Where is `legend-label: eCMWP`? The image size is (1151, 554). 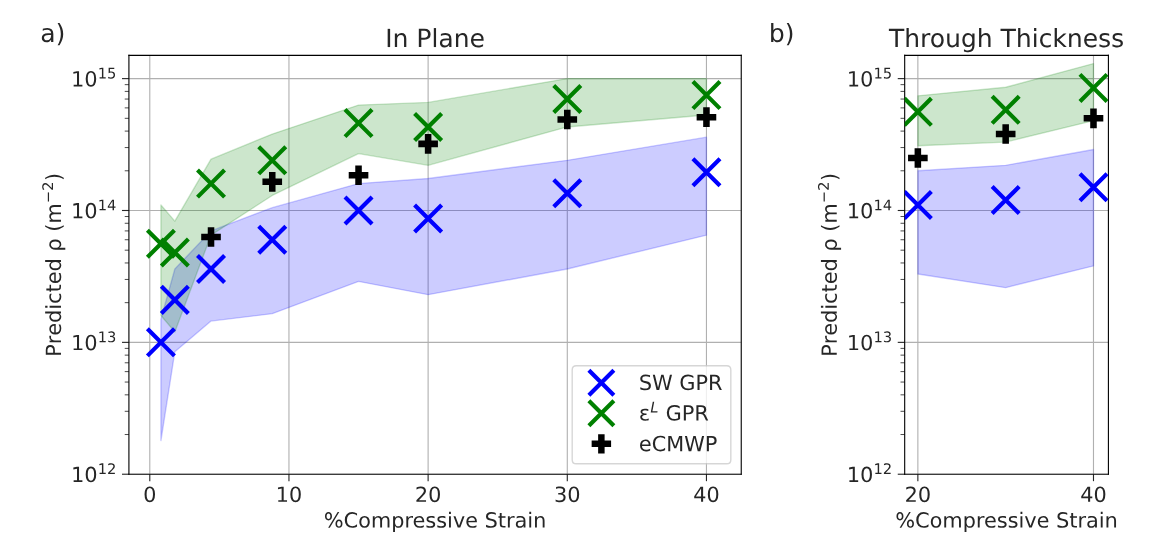 legend-label: eCMWP is located at coordinates (678, 443).